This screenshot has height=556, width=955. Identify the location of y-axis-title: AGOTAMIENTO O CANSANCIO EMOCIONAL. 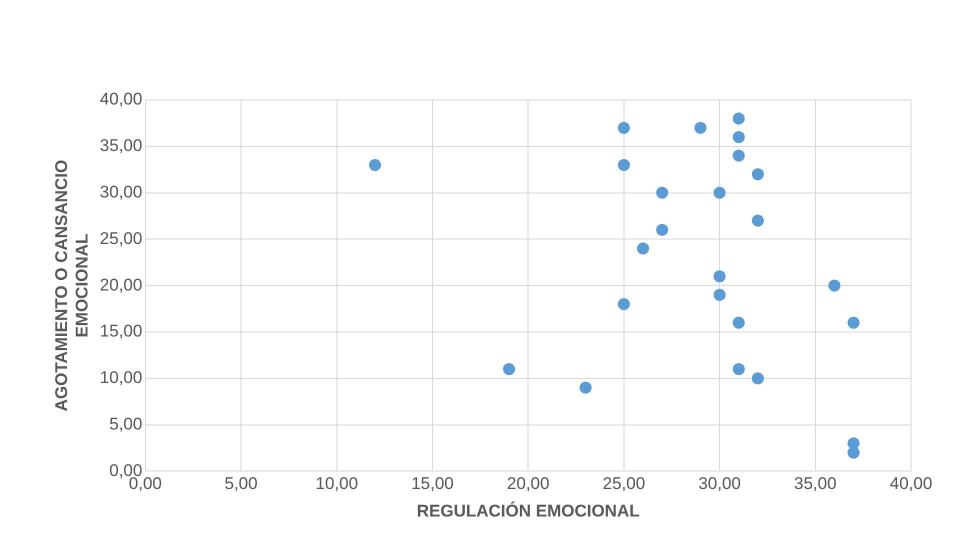
(72, 286).